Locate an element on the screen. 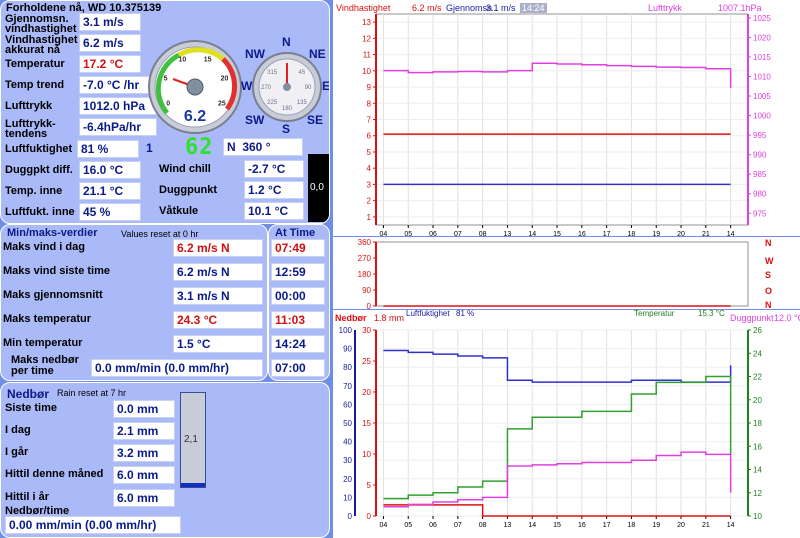 The image size is (800, 538). top-mid-value: 3.1 m/s is located at coordinates (501, 8).